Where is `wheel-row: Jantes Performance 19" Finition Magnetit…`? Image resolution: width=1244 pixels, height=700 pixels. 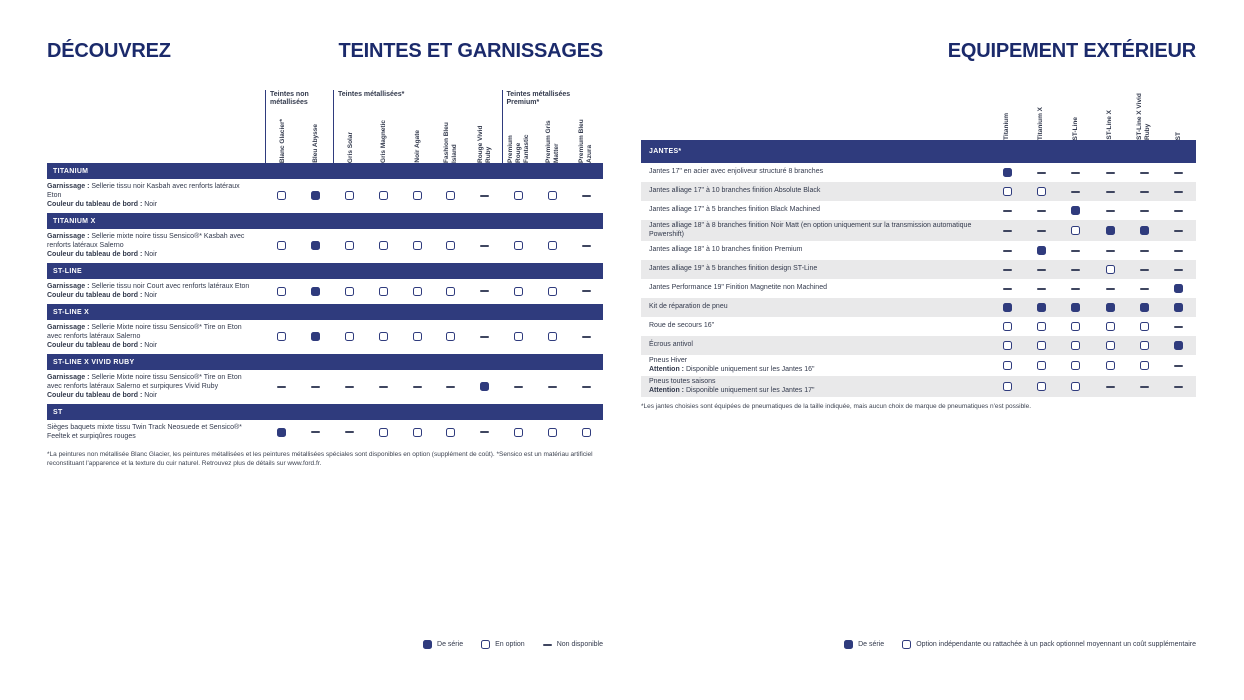
wheel-row: Jantes Performance 19" Finition Magnetit… is located at coordinates (918, 288).